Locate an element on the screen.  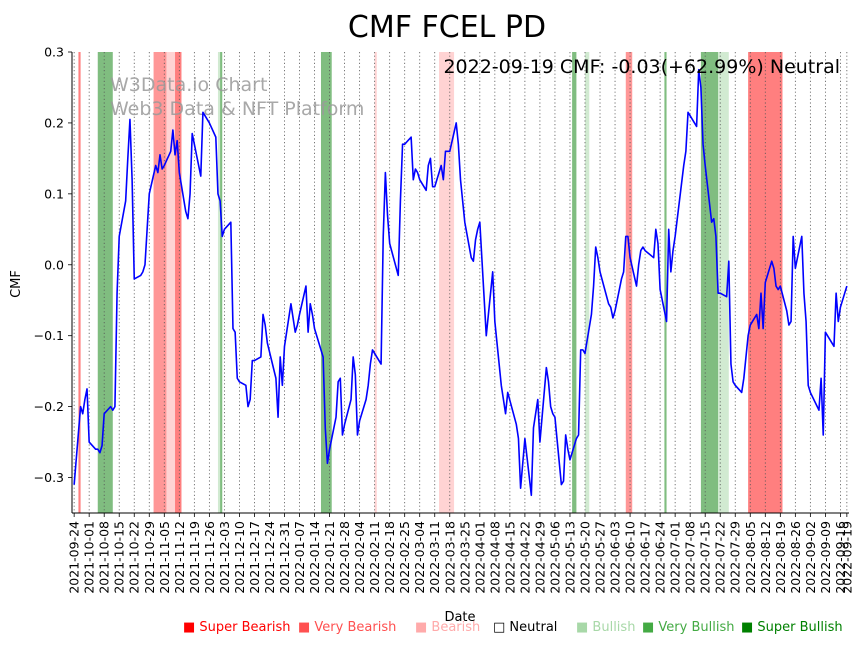
watermark-line-1: W3Data.io Chart is located at coordinates (188, 85).